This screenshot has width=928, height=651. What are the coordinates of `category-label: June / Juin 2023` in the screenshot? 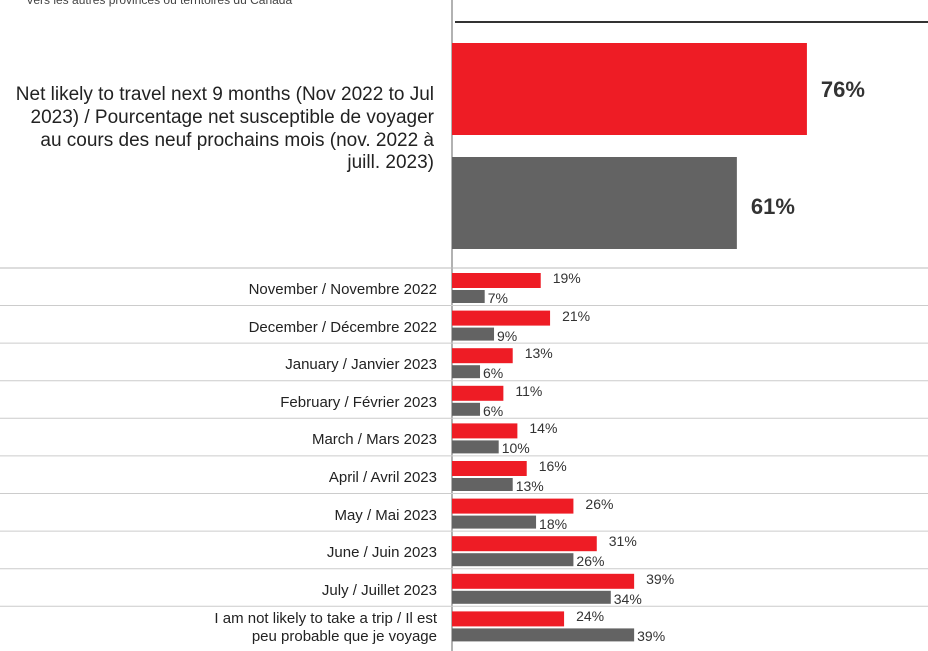 It's located at (381, 553).